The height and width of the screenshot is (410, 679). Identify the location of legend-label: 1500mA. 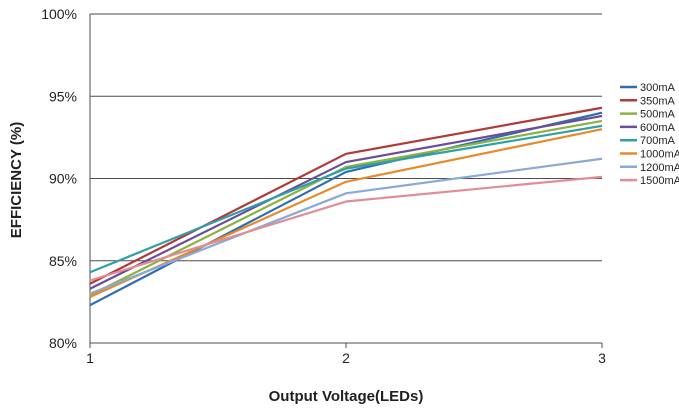
(659, 181).